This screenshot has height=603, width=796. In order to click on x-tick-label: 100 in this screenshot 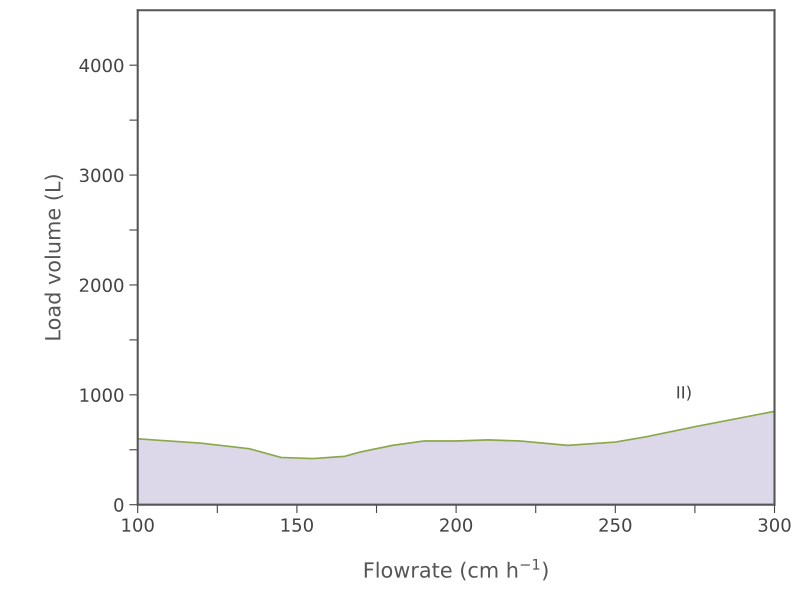, I will do `click(138, 525)`.